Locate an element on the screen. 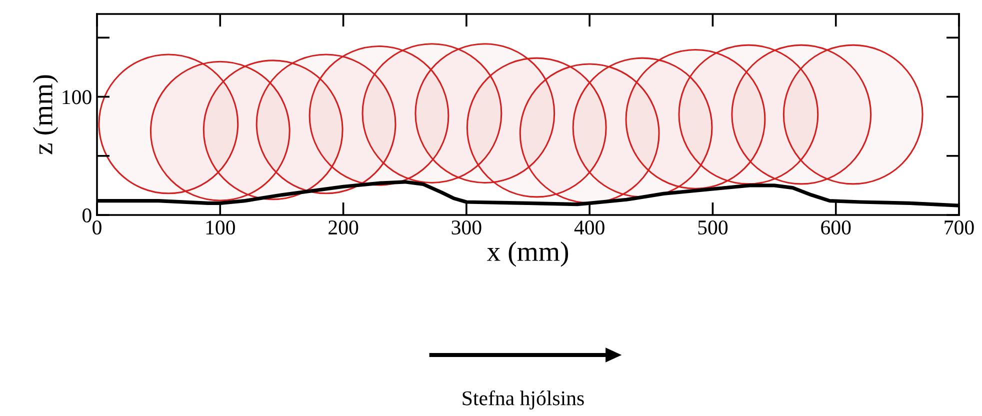  x-tick-label: 100 is located at coordinates (220, 227).